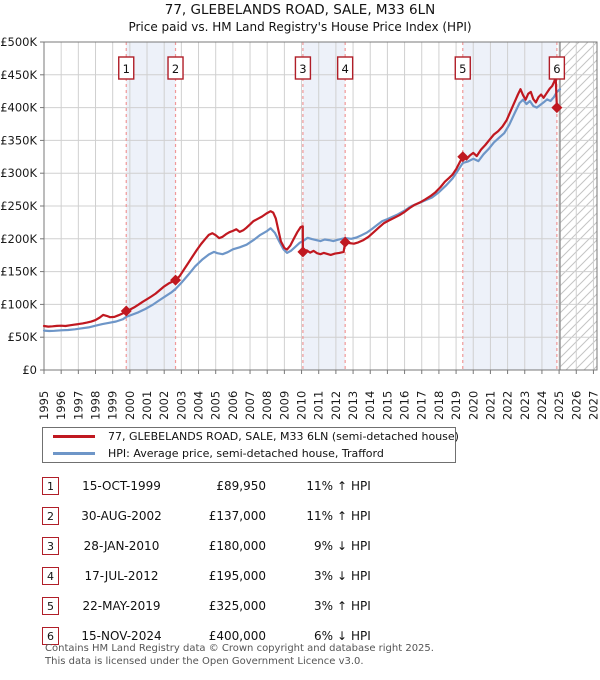 The image size is (600, 680). Describe the element at coordinates (439, 405) in the screenshot. I see `svg-text: 2018` at that location.